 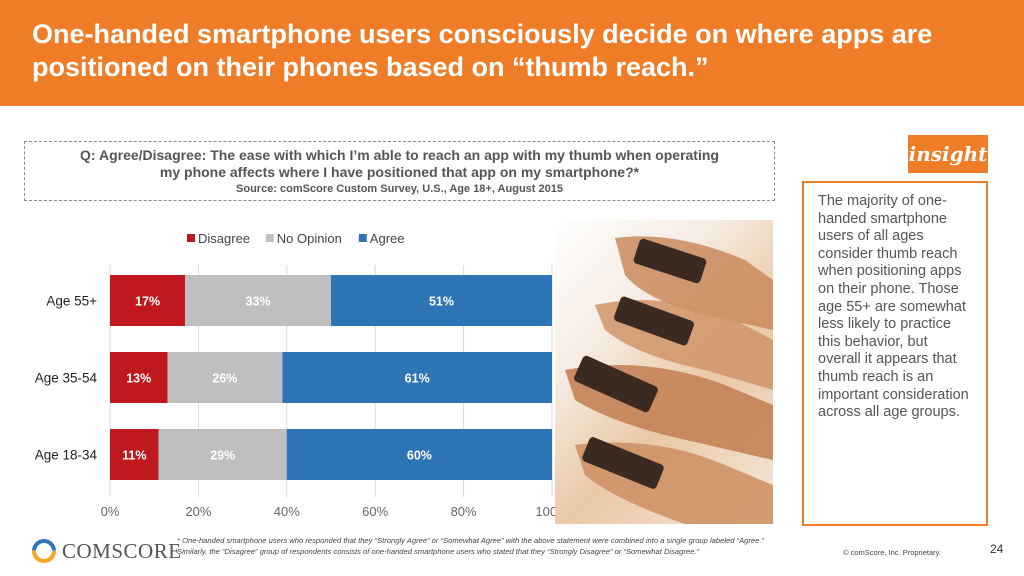 What do you see at coordinates (375, 511) in the screenshot?
I see `x-tick-label: 60%` at bounding box center [375, 511].